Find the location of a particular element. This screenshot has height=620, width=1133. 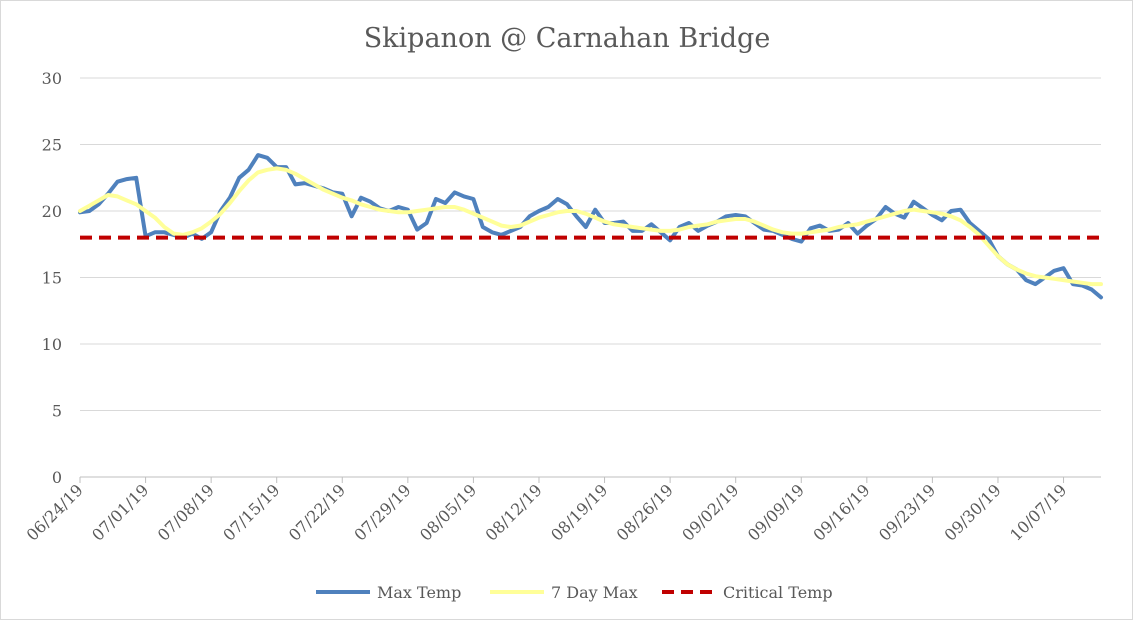

x-tick-label: 09/02/19 is located at coordinates (710, 512).